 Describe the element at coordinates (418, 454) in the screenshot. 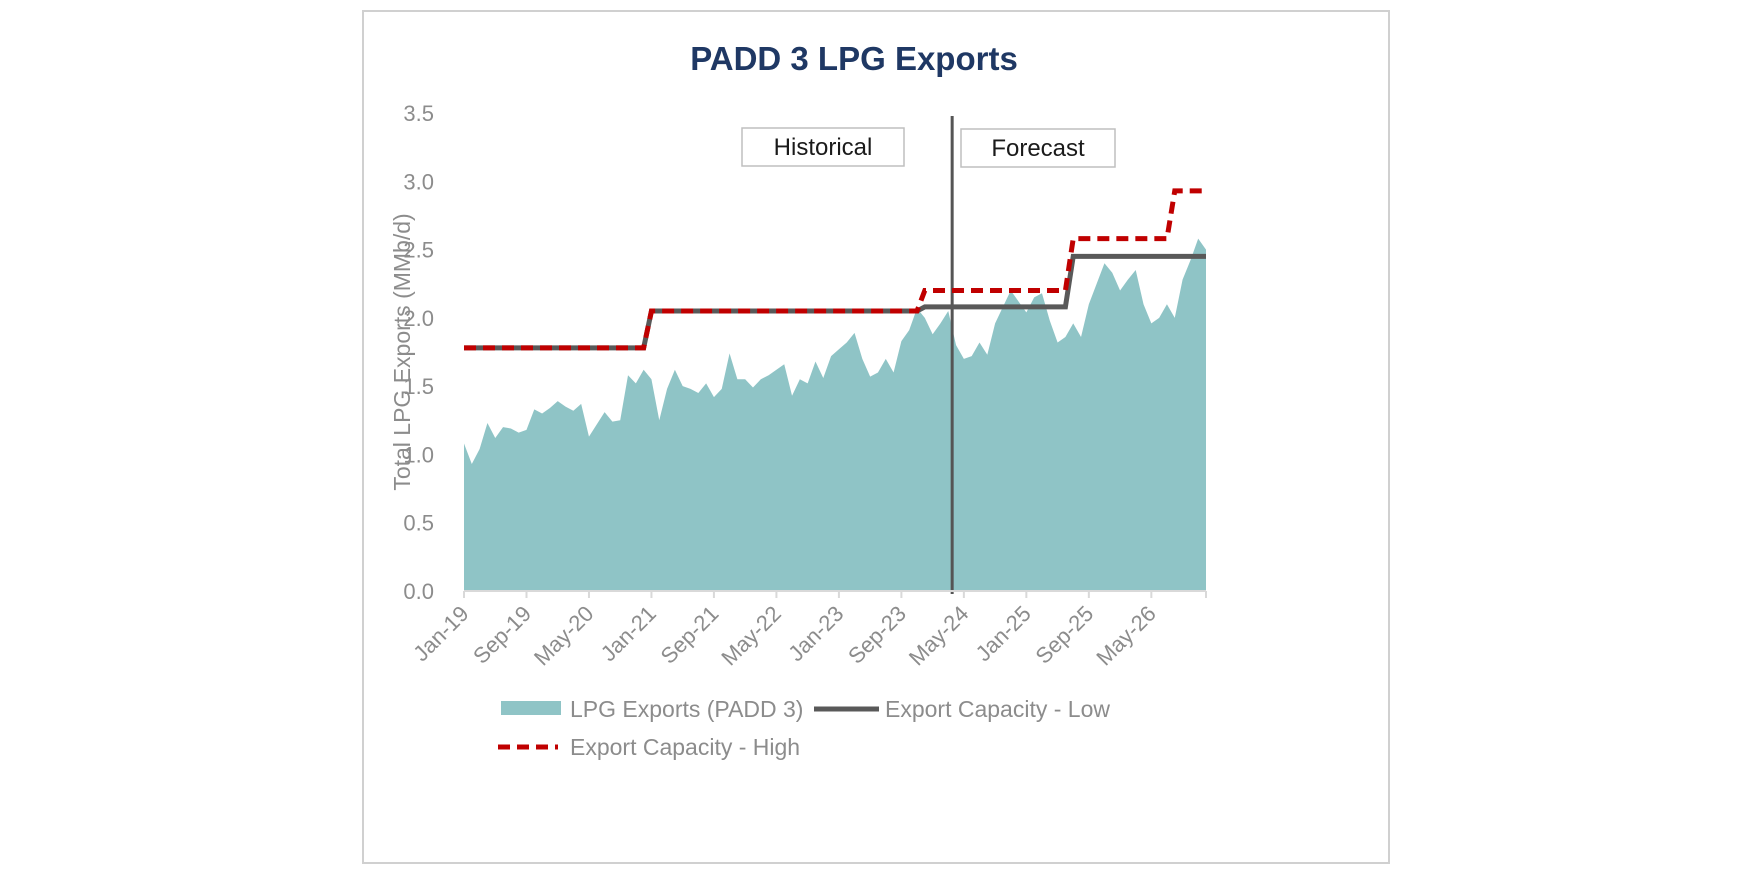

I see `y-tick-label: 1.0` at that location.